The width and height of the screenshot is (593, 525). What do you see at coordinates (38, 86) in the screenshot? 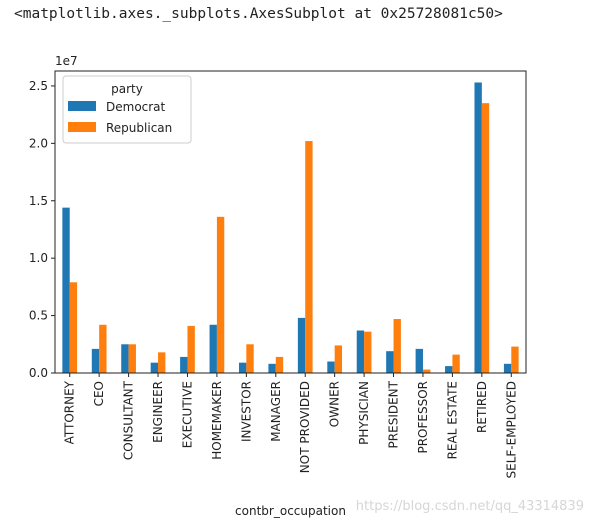
I see `y-tick-label: 2.5` at bounding box center [38, 86].